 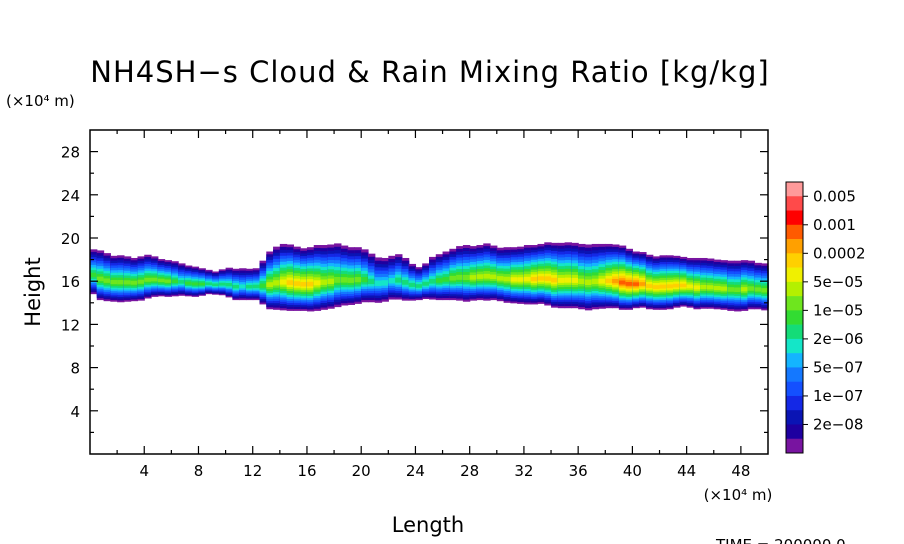 What do you see at coordinates (429, 277) in the screenshot?
I see `mixing-ratio-field` at bounding box center [429, 277].